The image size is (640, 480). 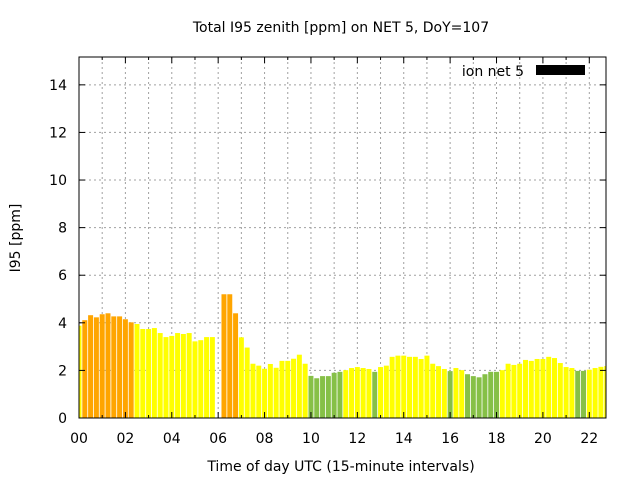 I want to click on x-tick-label: 20, so click(x=543, y=439).